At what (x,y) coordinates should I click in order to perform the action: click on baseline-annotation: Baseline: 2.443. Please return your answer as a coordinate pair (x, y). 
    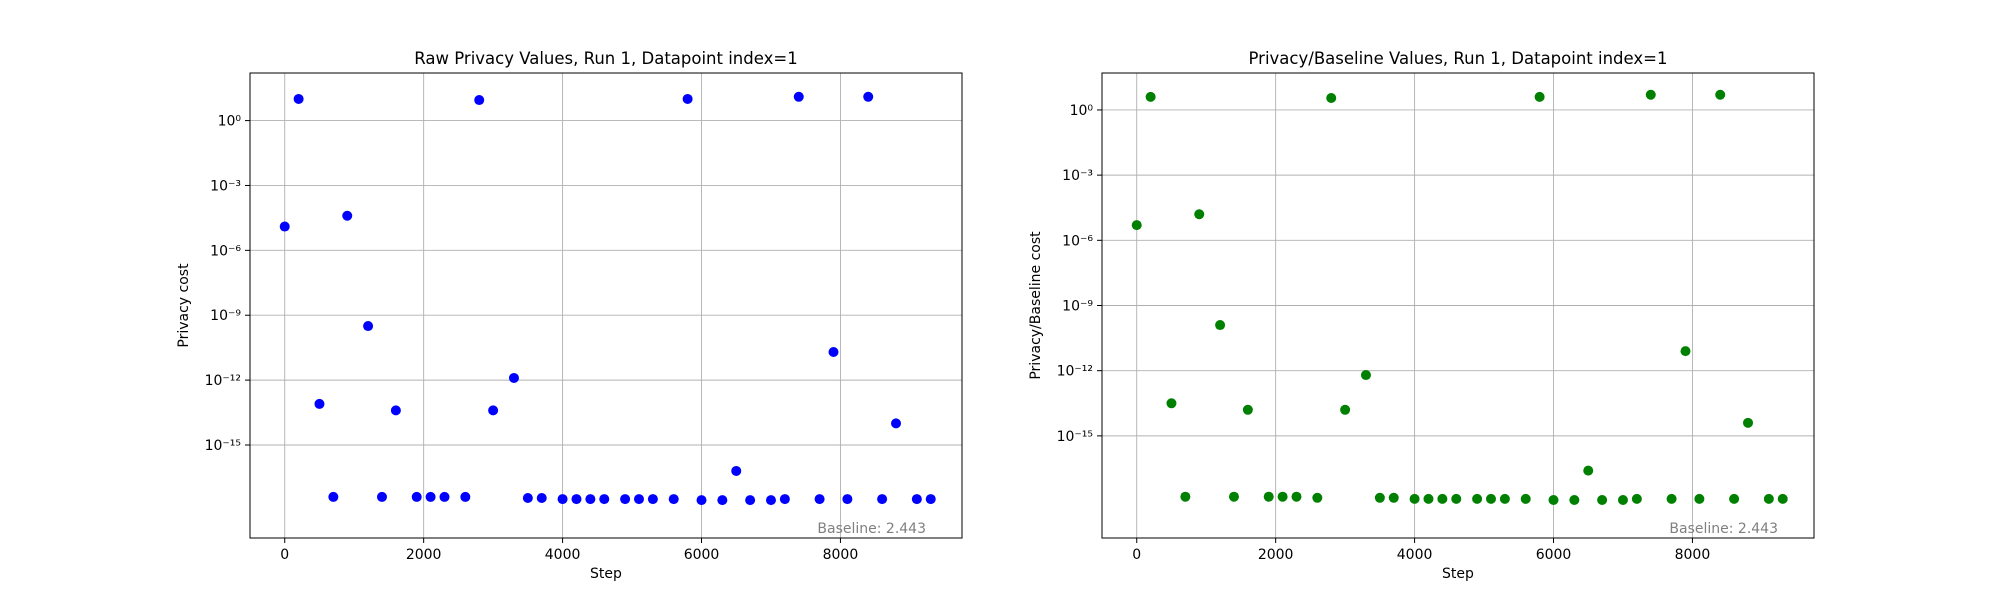
    Looking at the image, I should click on (1723, 529).